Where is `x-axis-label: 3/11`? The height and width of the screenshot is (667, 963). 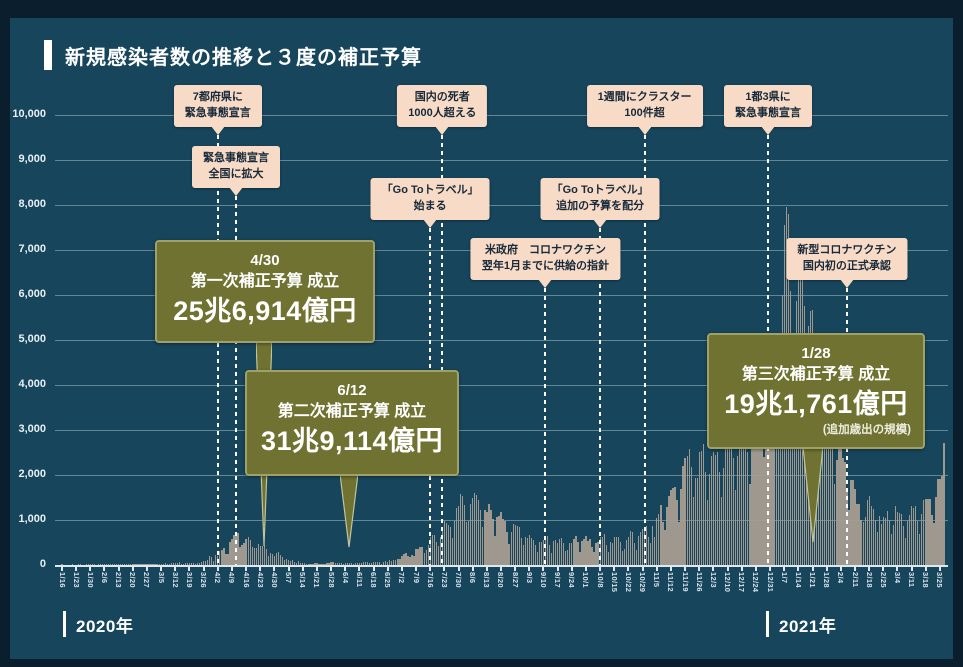
x-axis-label: 3/11 is located at coordinates (912, 580).